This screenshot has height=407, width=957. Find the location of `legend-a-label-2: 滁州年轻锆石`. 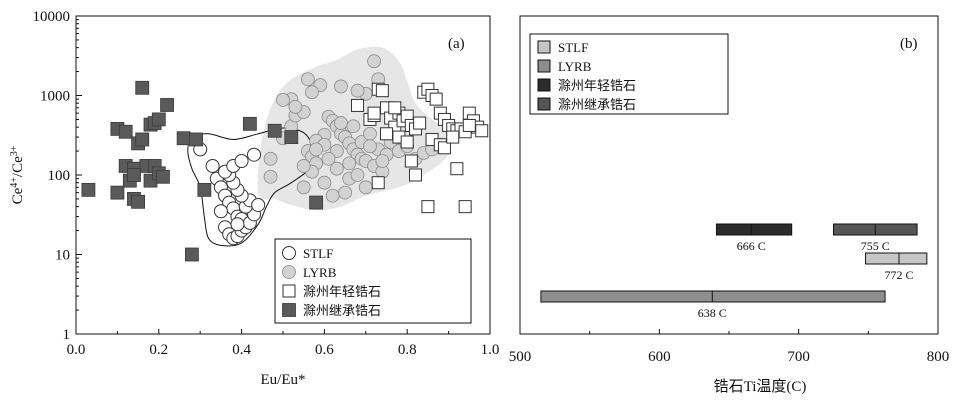

legend-a-label-2: 滁州年轻锆石 is located at coordinates (342, 291).